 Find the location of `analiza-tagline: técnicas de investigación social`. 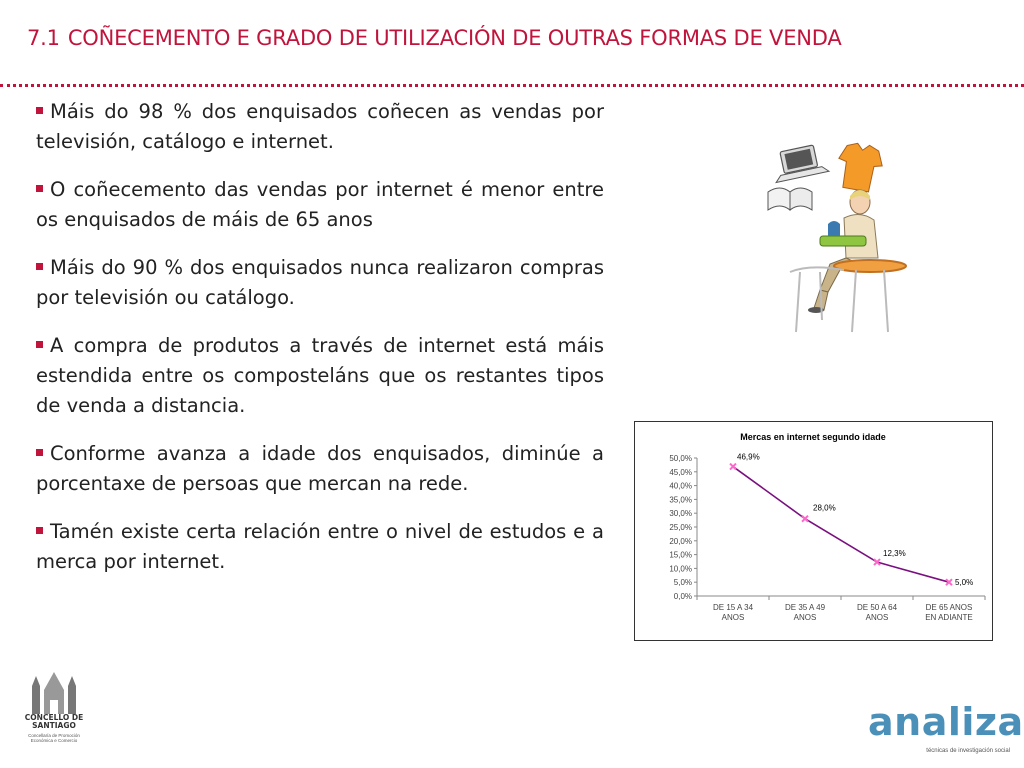

analiza-tagline: técnicas de investigación social is located at coordinates (968, 751).